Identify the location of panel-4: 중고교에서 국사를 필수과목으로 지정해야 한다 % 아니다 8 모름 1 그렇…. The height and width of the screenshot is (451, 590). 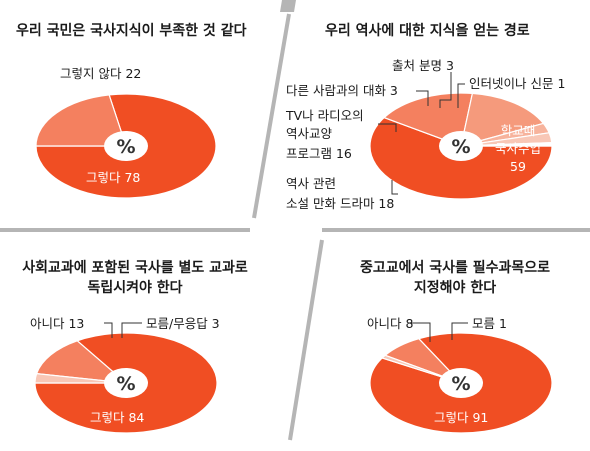
(456, 346).